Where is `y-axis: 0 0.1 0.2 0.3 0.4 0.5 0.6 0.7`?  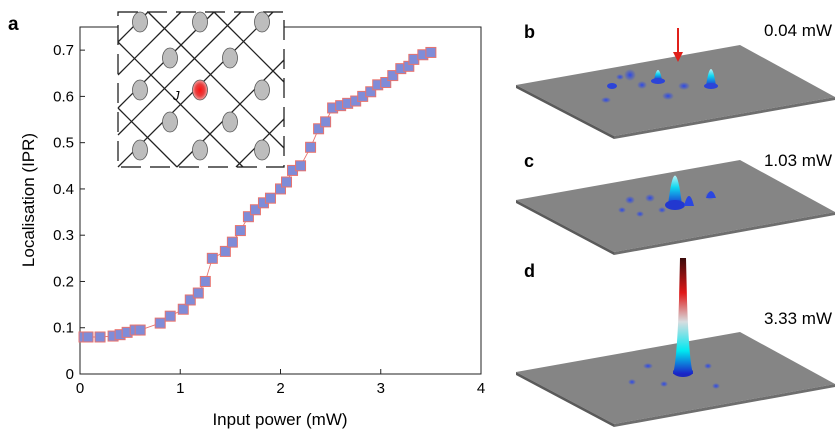 y-axis: 0 0.1 0.2 0.3 0.4 0.5 0.6 0.7 is located at coordinates (69, 212).